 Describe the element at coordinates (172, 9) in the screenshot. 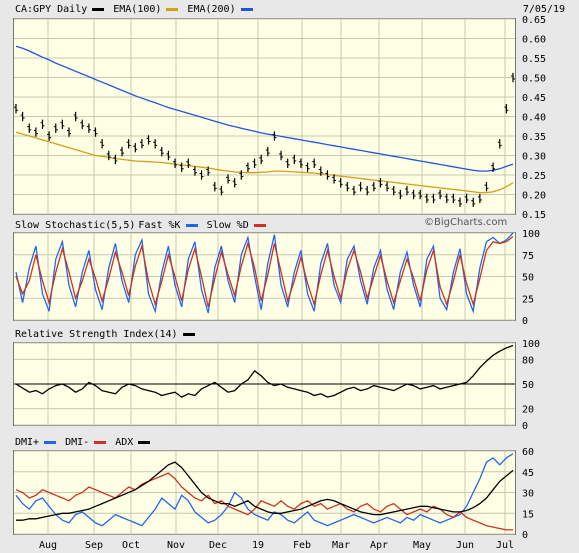

I see `ema100-swatch` at that location.